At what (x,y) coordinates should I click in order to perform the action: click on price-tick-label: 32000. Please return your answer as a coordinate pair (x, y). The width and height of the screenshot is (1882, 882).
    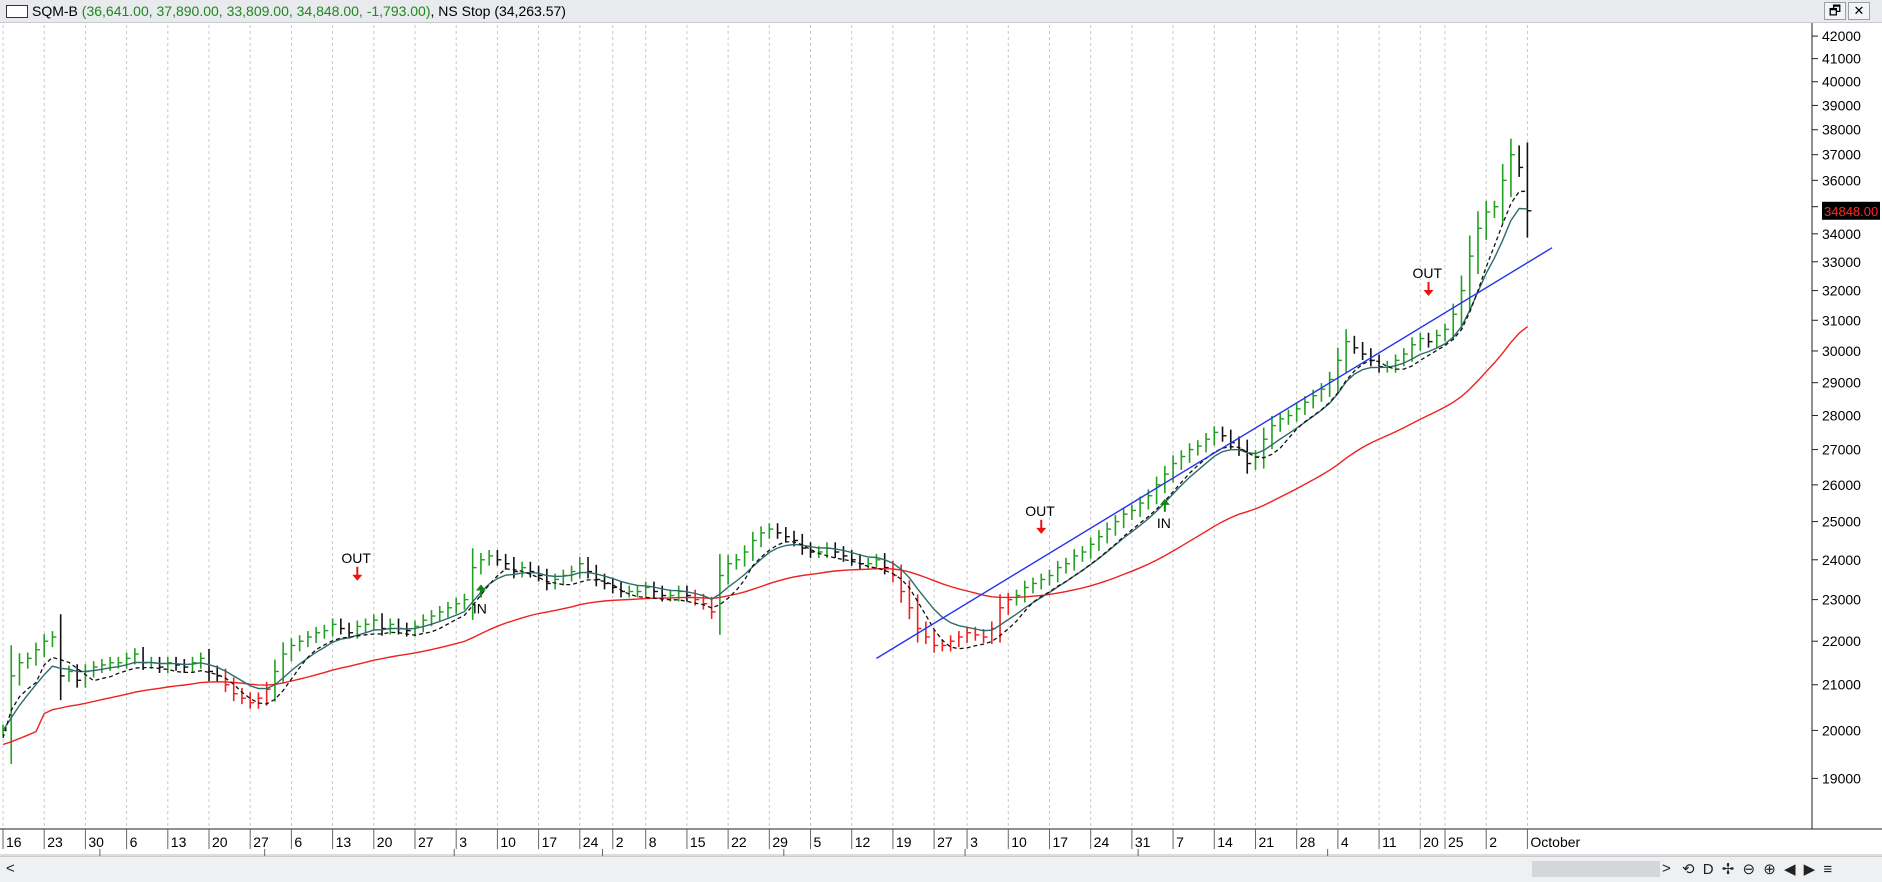
    Looking at the image, I should click on (1841, 291).